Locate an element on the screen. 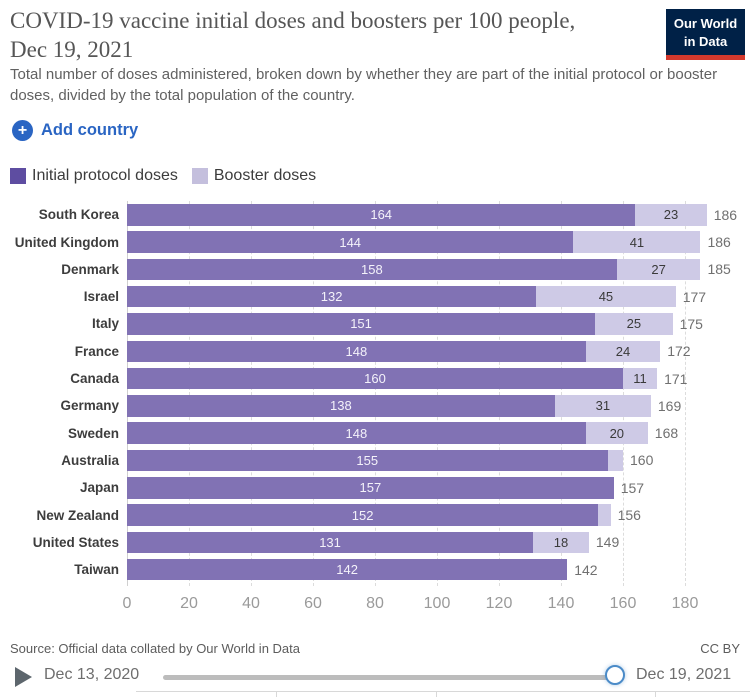 Image resolution: width=750 pixels, height=697 pixels. total-value-label: 160 is located at coordinates (642, 460).